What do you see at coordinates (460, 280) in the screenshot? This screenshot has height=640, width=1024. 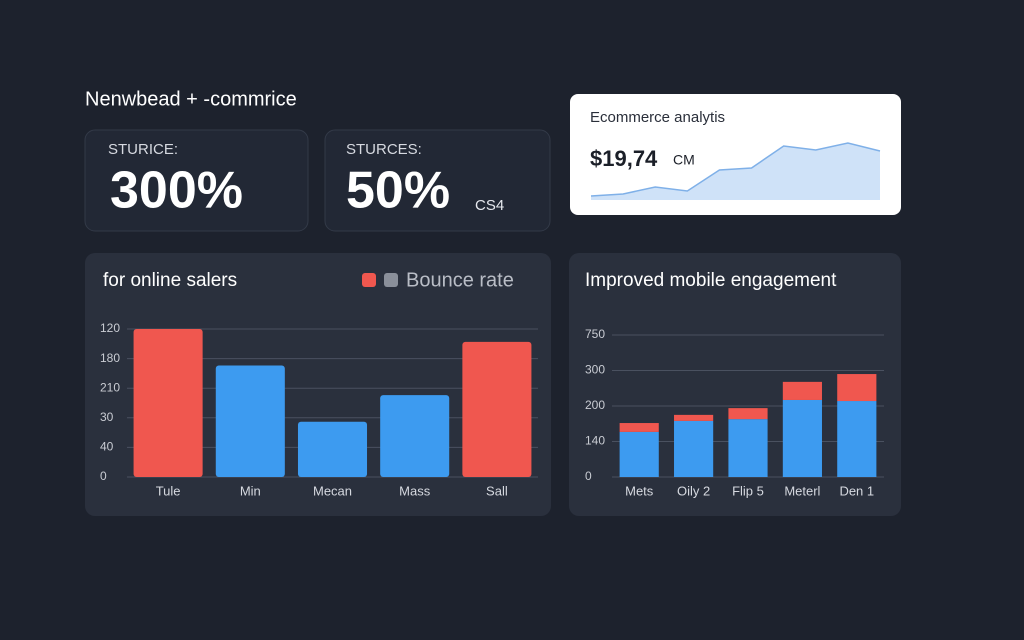 I see `legend-label: Bounce rate` at bounding box center [460, 280].